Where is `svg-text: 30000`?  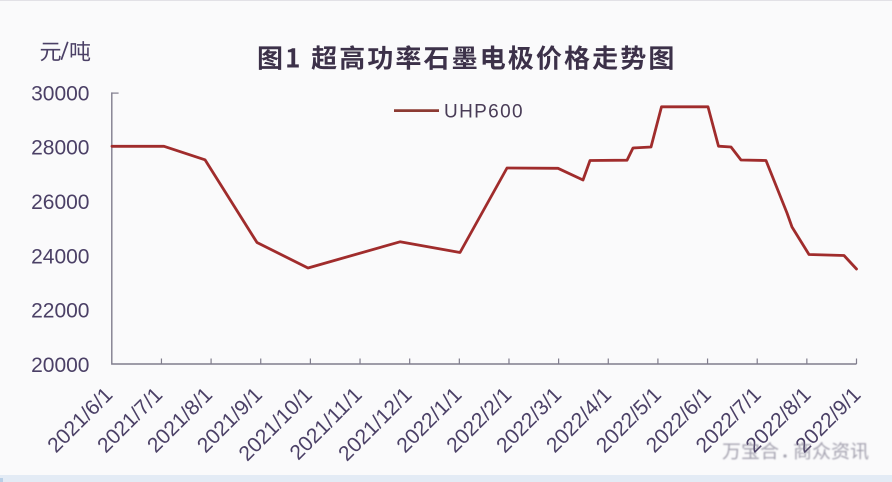 svg-text: 30000 is located at coordinates (60, 93).